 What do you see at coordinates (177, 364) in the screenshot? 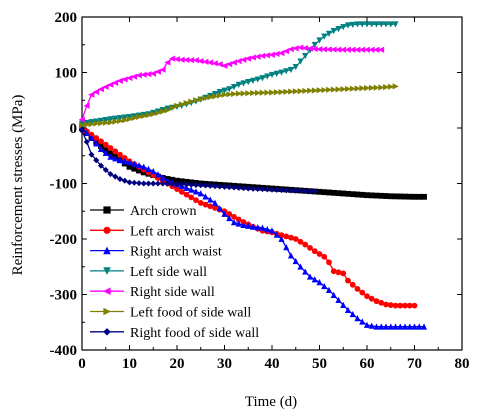
I see `x-tick-label: 20` at bounding box center [177, 364].